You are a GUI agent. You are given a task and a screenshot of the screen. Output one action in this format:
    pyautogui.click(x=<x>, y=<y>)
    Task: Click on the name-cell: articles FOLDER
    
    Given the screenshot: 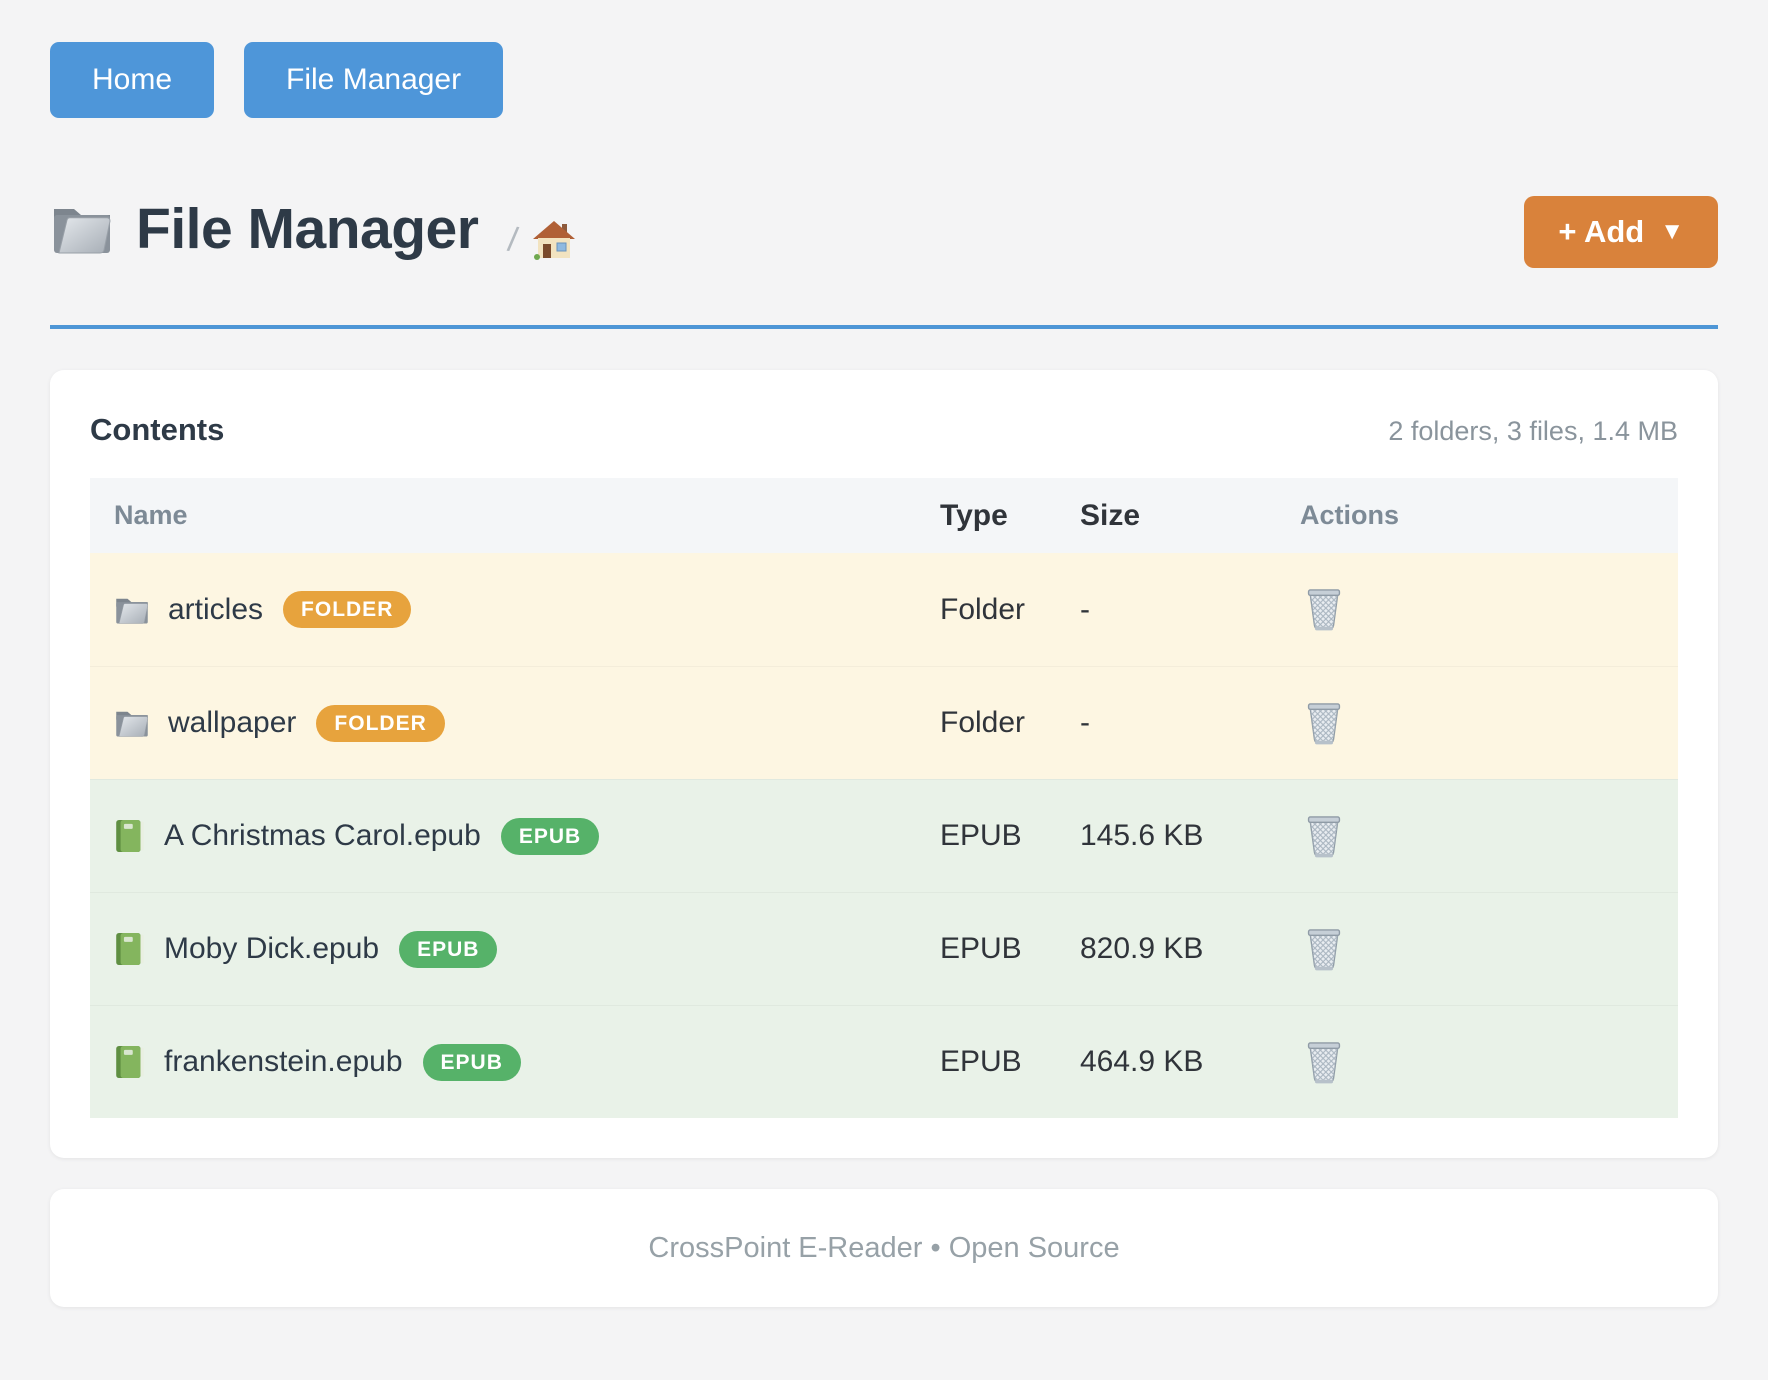 What is the action you would take?
    pyautogui.click(x=515, y=609)
    